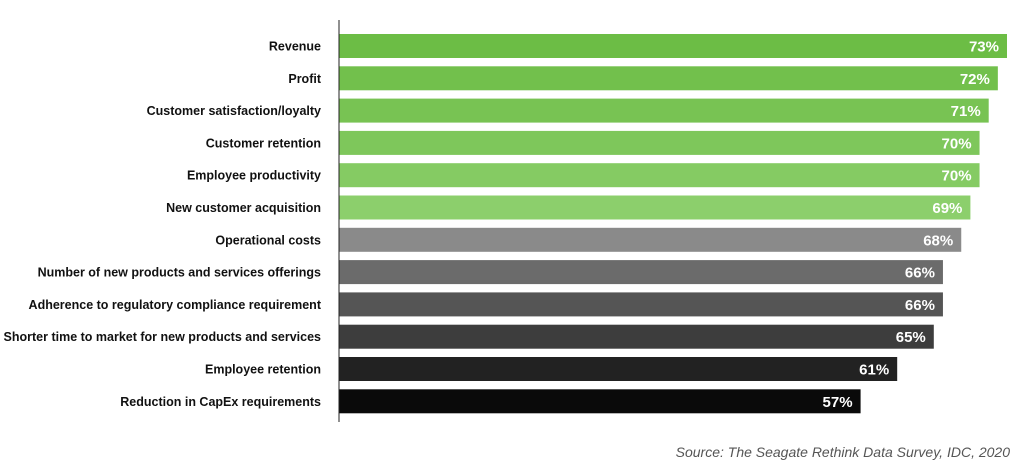  What do you see at coordinates (295, 47) in the screenshot?
I see `category-label-0: Revenue` at bounding box center [295, 47].